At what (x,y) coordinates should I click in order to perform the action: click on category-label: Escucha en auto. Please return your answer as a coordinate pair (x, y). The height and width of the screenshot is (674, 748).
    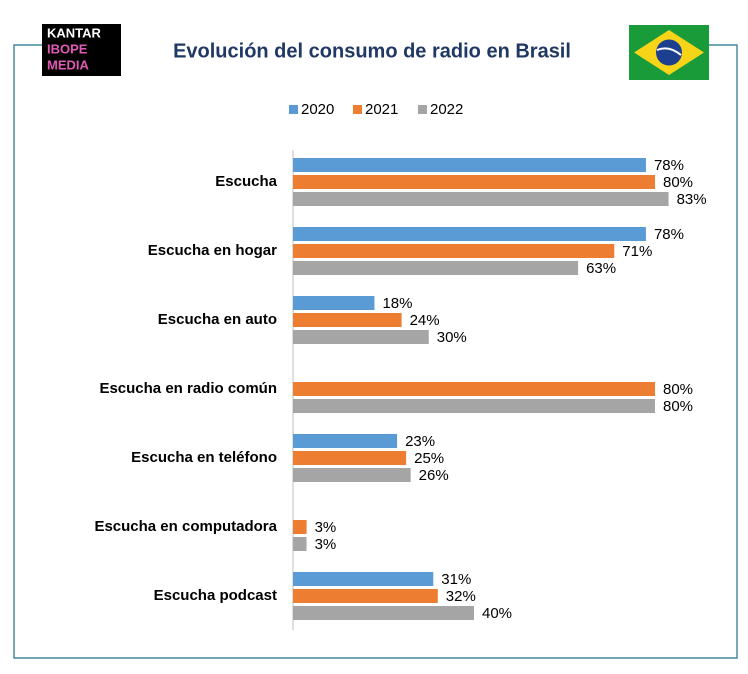
    Looking at the image, I should click on (217, 319).